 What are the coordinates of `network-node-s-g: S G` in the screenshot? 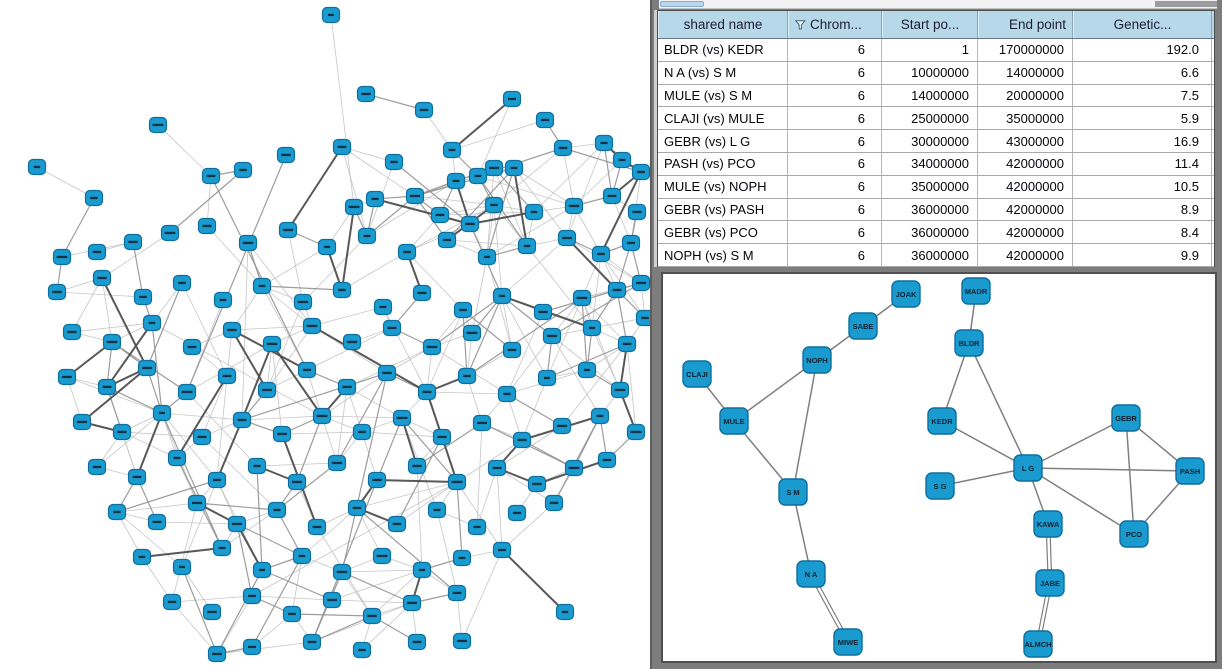 It's located at (940, 486).